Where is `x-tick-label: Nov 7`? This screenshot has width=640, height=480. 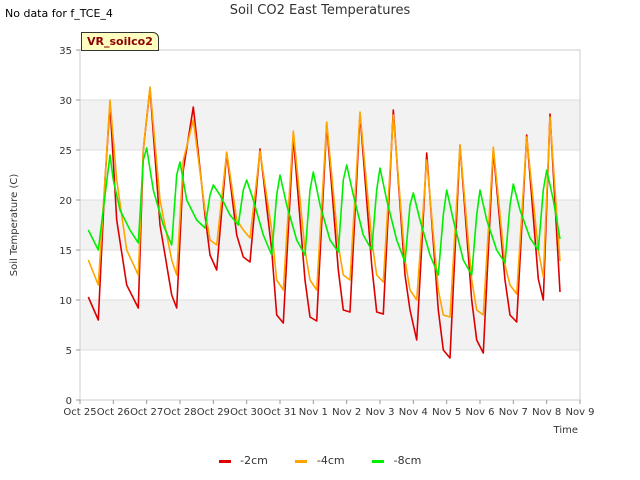
x-tick-label: Nov 7 is located at coordinates (513, 412).